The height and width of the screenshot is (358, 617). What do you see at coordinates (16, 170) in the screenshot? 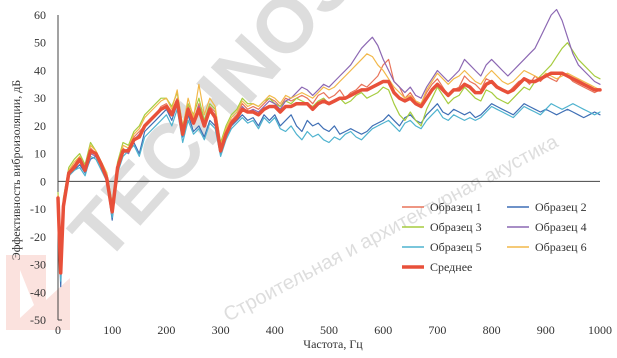
I see `y-axis-title: Эффективность виброизоляции, дБ` at bounding box center [16, 170].